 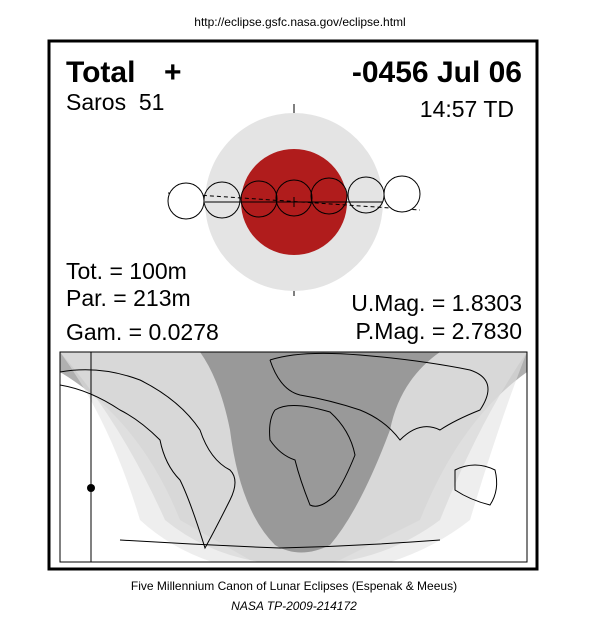 I want to click on shadow-diagram, so click(x=294, y=200).